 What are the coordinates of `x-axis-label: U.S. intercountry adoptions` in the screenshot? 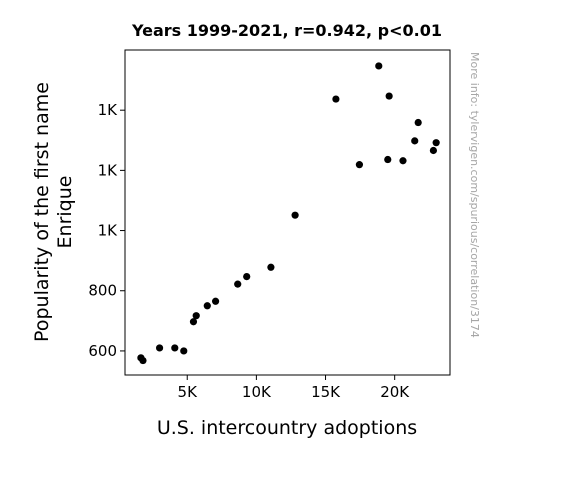 It's located at (287, 428).